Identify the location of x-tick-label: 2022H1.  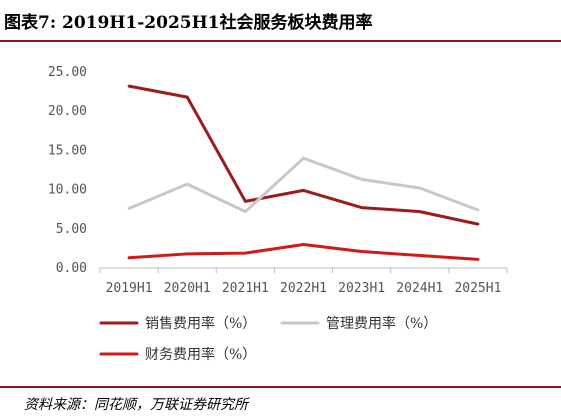
(303, 288).